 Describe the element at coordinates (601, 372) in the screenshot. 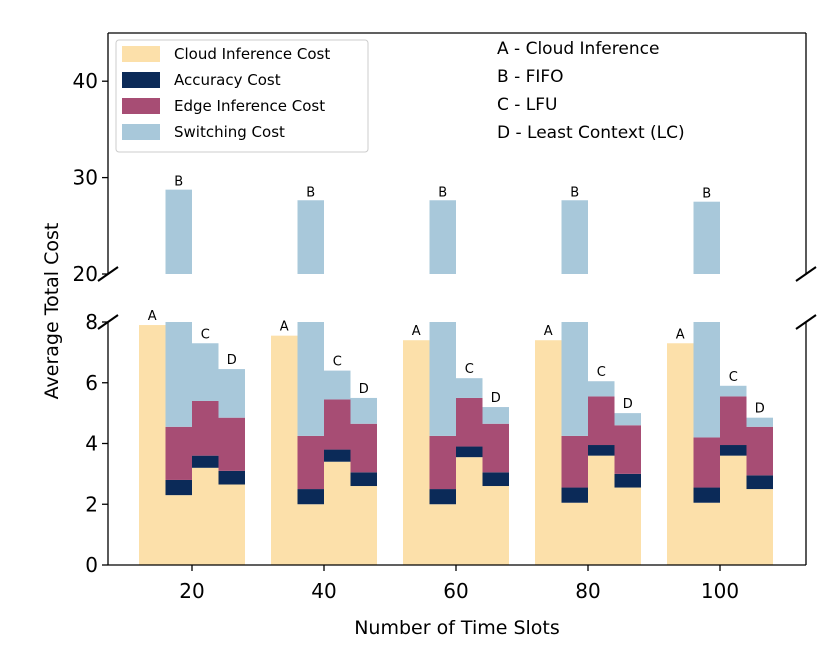

I see `bar-label-C-80: C` at that location.